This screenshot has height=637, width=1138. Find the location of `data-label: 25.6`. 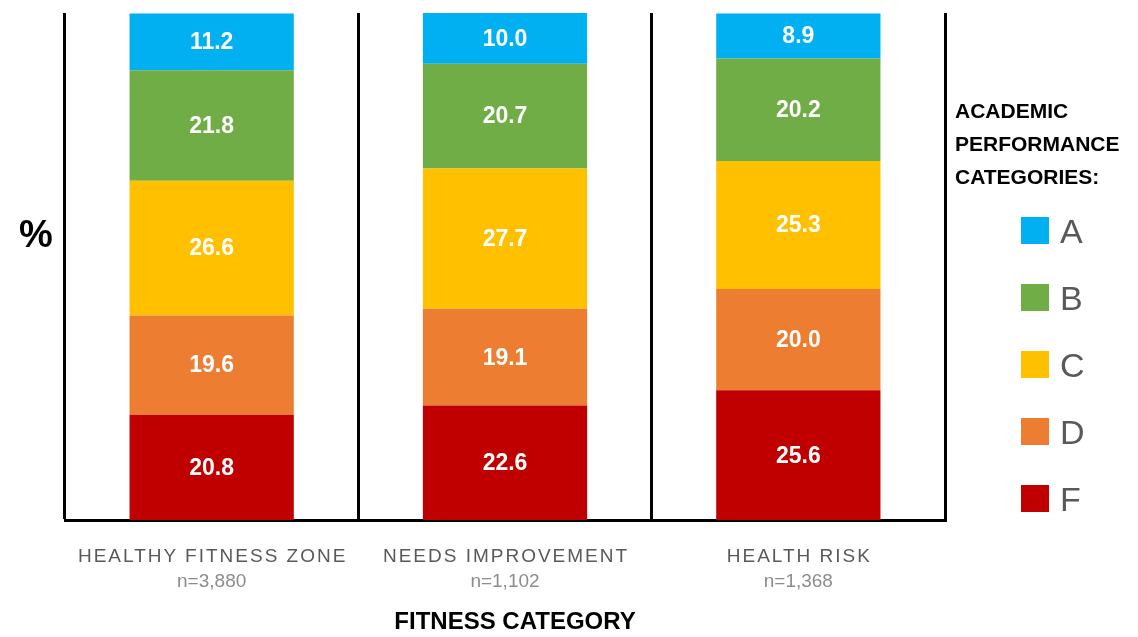

data-label: 25.6 is located at coordinates (798, 454).